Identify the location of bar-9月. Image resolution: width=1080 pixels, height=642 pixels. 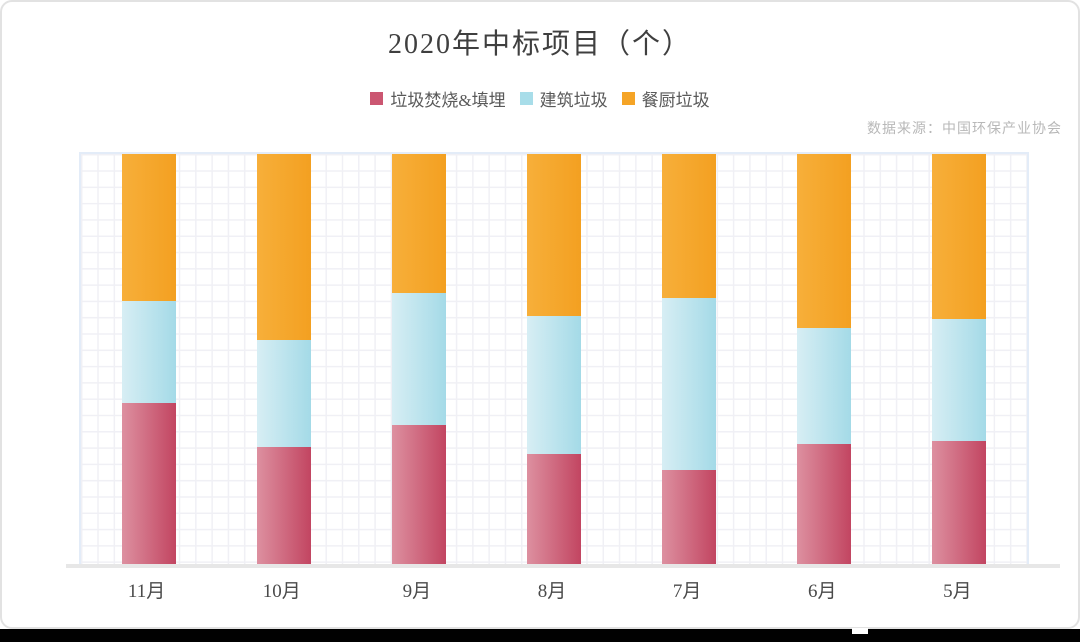
(418, 361).